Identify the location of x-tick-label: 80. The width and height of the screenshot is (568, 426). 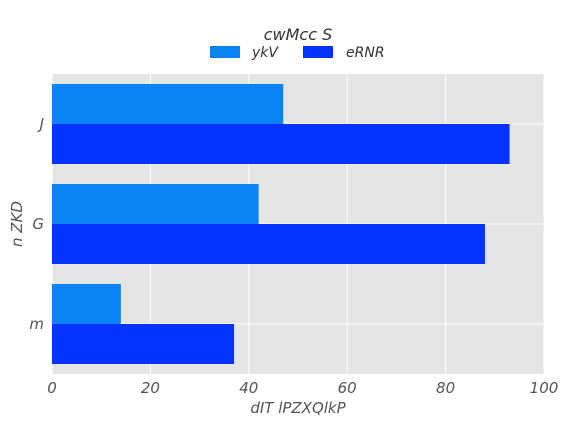
(445, 388).